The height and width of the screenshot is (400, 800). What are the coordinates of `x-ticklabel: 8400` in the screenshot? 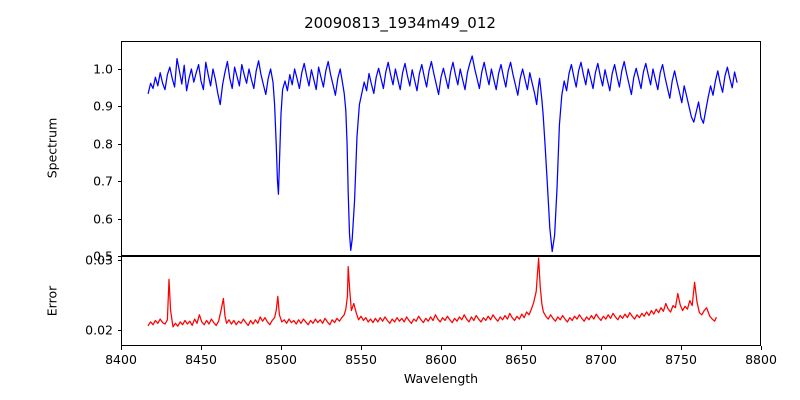 It's located at (121, 359).